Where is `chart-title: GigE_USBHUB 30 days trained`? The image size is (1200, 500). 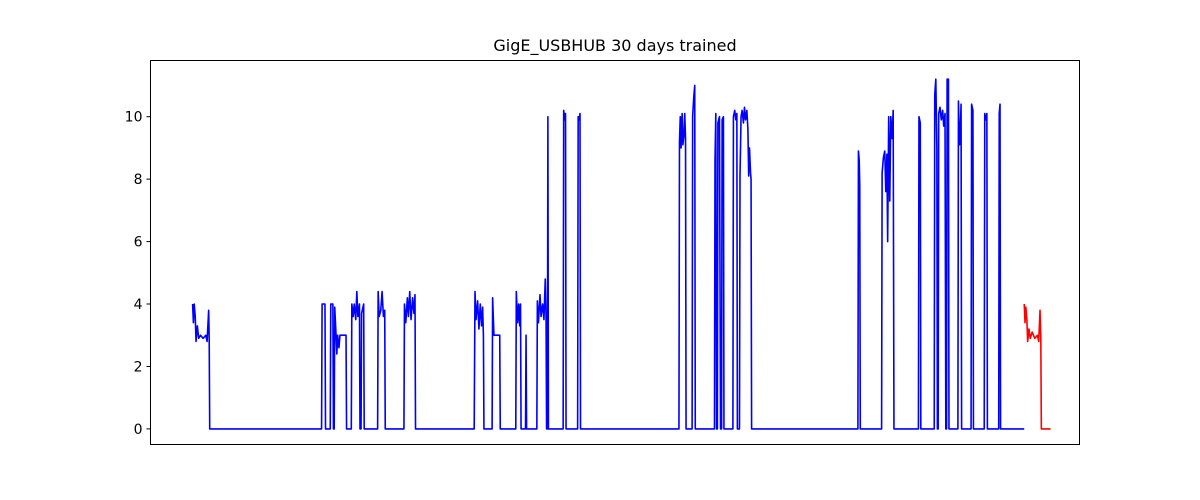
chart-title: GigE_USBHUB 30 days trained is located at coordinates (614, 46).